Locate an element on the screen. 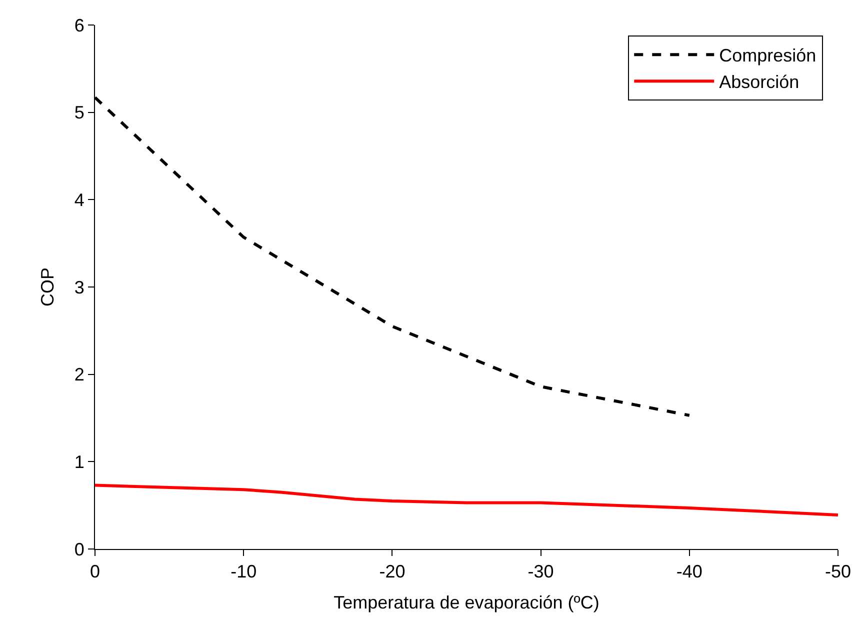  x-tick-label: -10 is located at coordinates (243, 572).